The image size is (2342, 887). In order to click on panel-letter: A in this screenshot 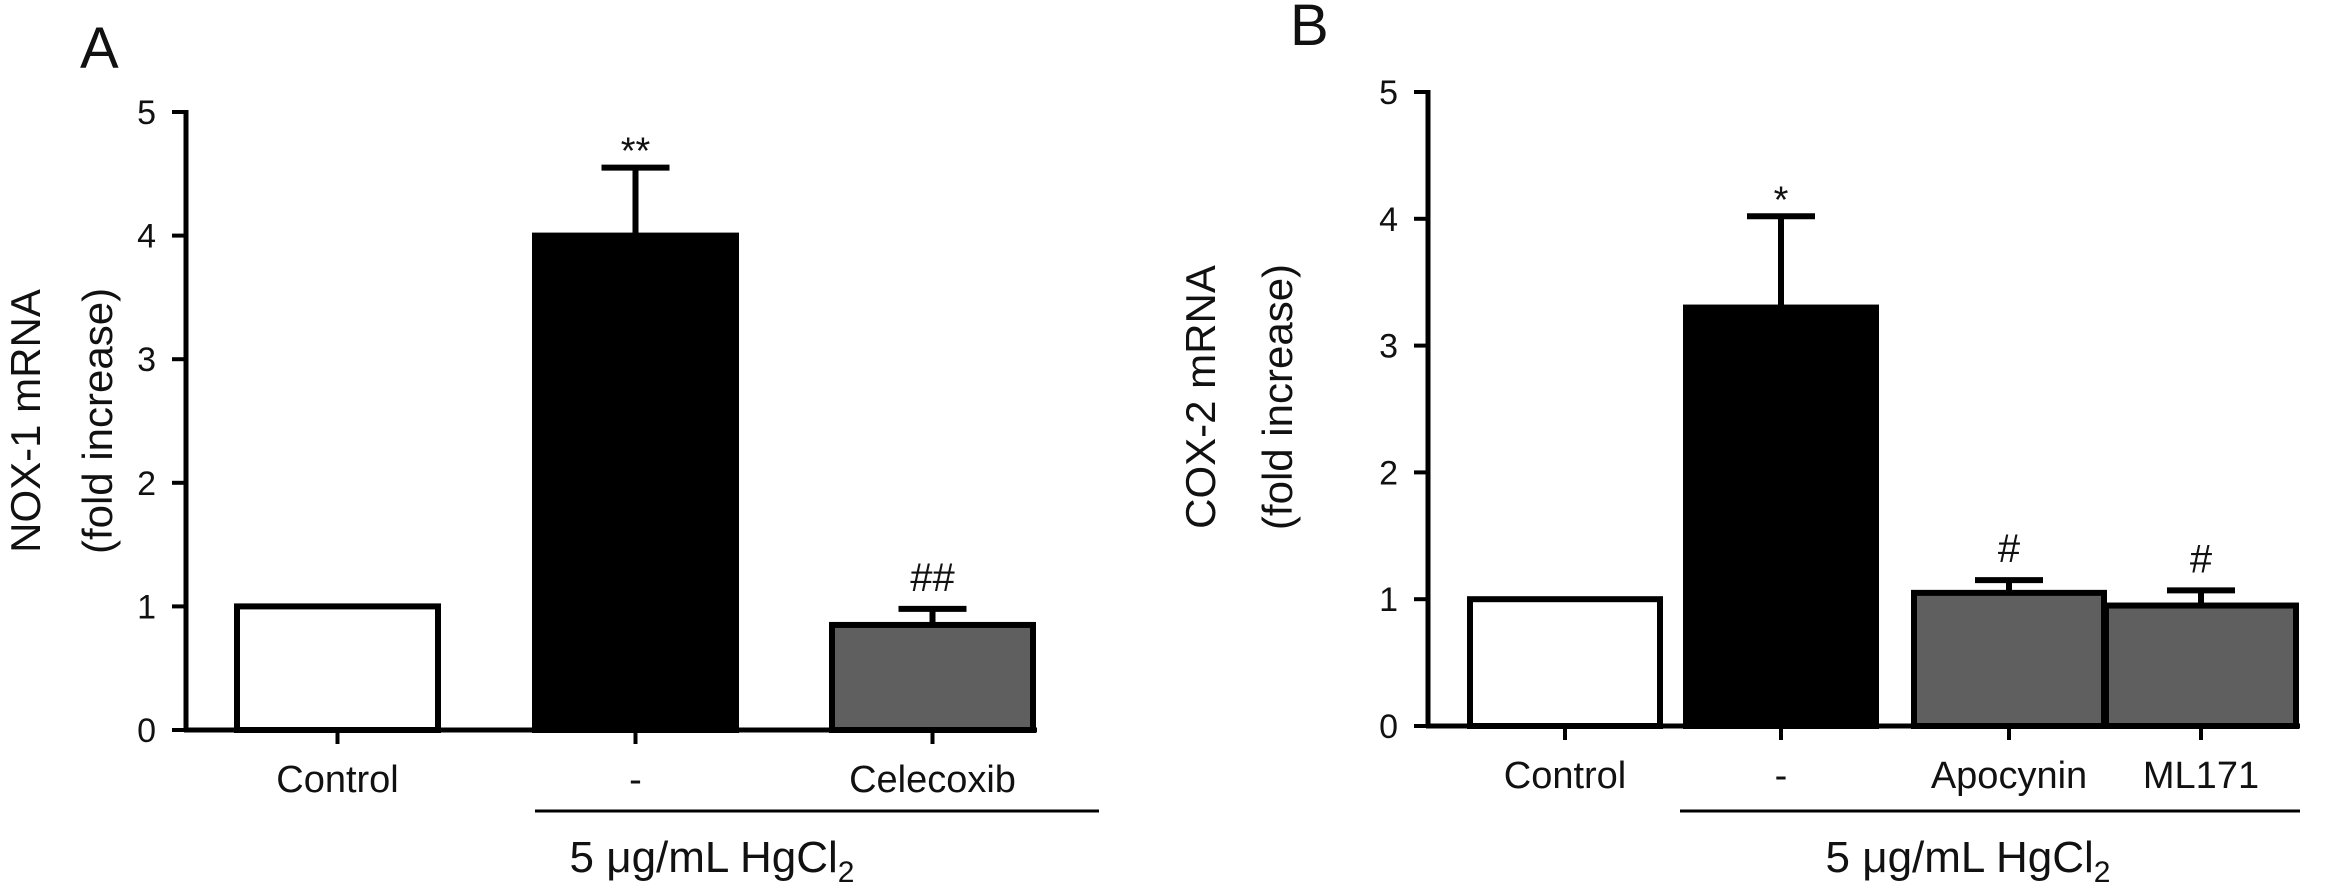, I will do `click(99, 48)`.